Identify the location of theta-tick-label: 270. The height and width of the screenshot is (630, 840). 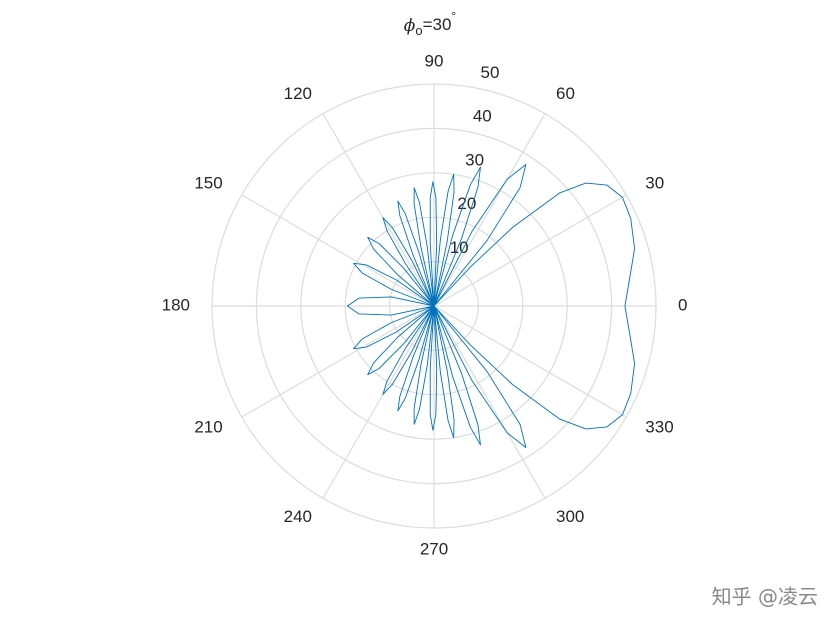
(434, 548).